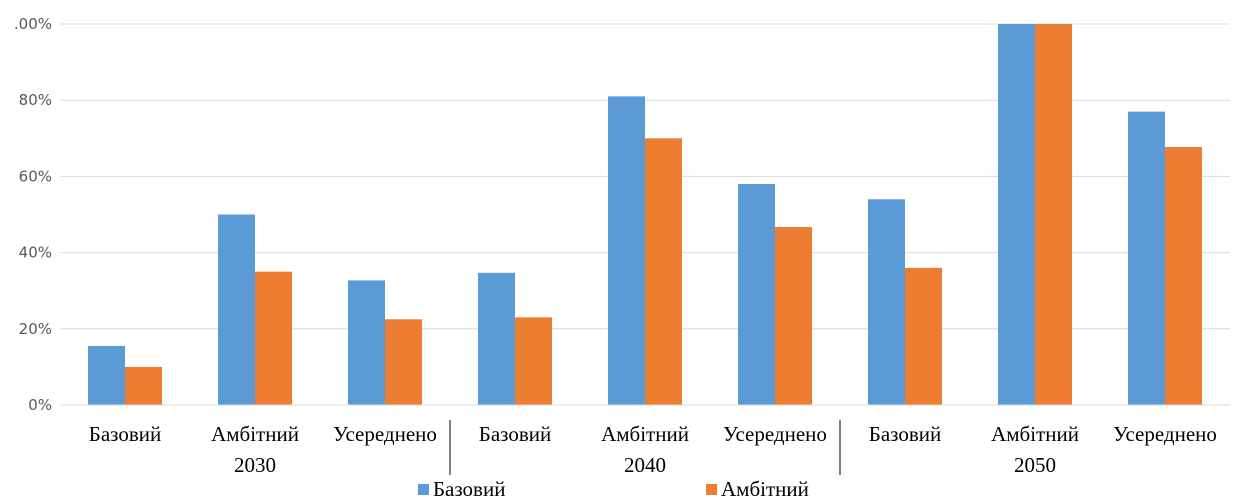  What do you see at coordinates (33, 24) in the screenshot?
I see `y-tick-label: .00%` at bounding box center [33, 24].